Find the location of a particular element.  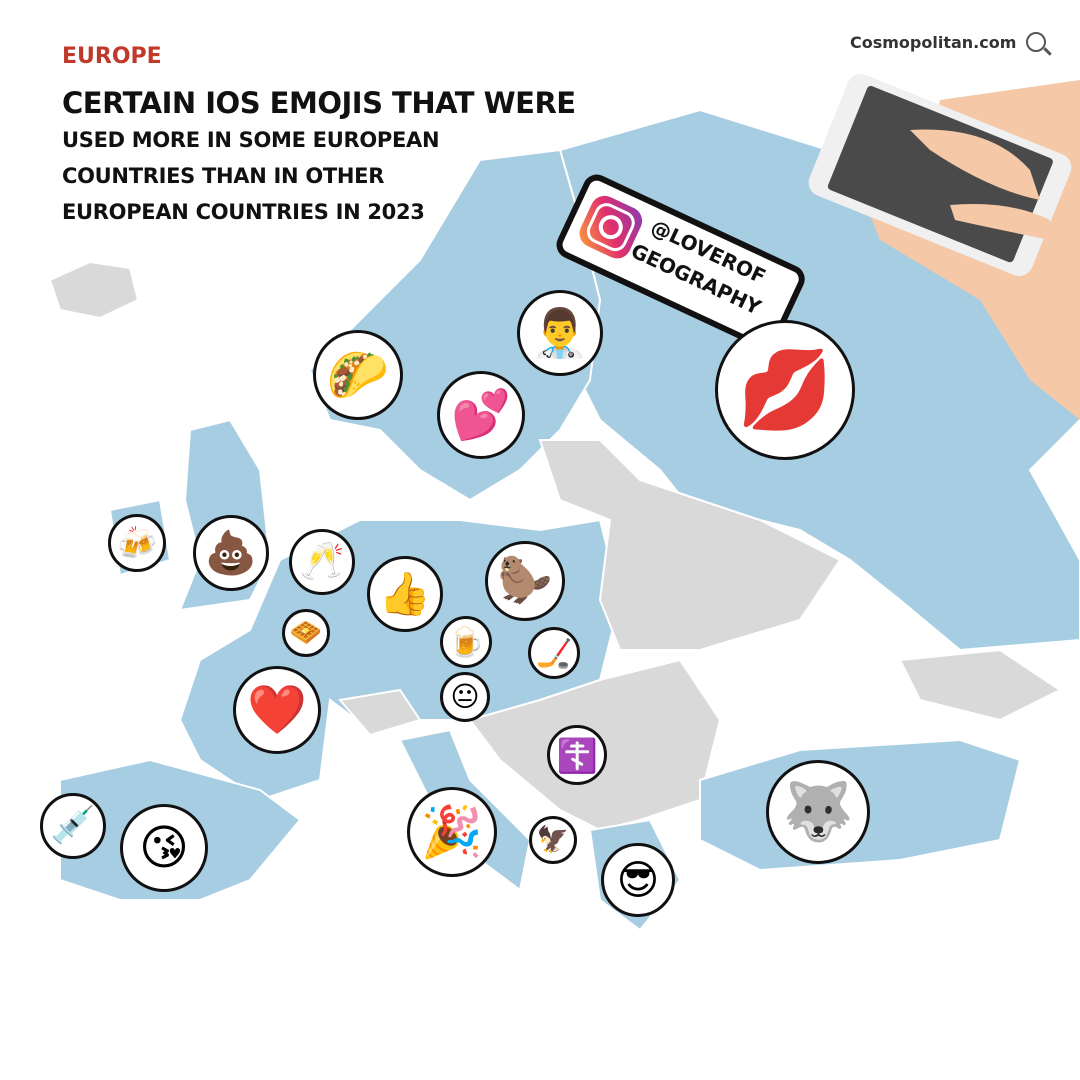

emoji-marker-clinking-beer-mugs: 🍻 is located at coordinates (137, 543).